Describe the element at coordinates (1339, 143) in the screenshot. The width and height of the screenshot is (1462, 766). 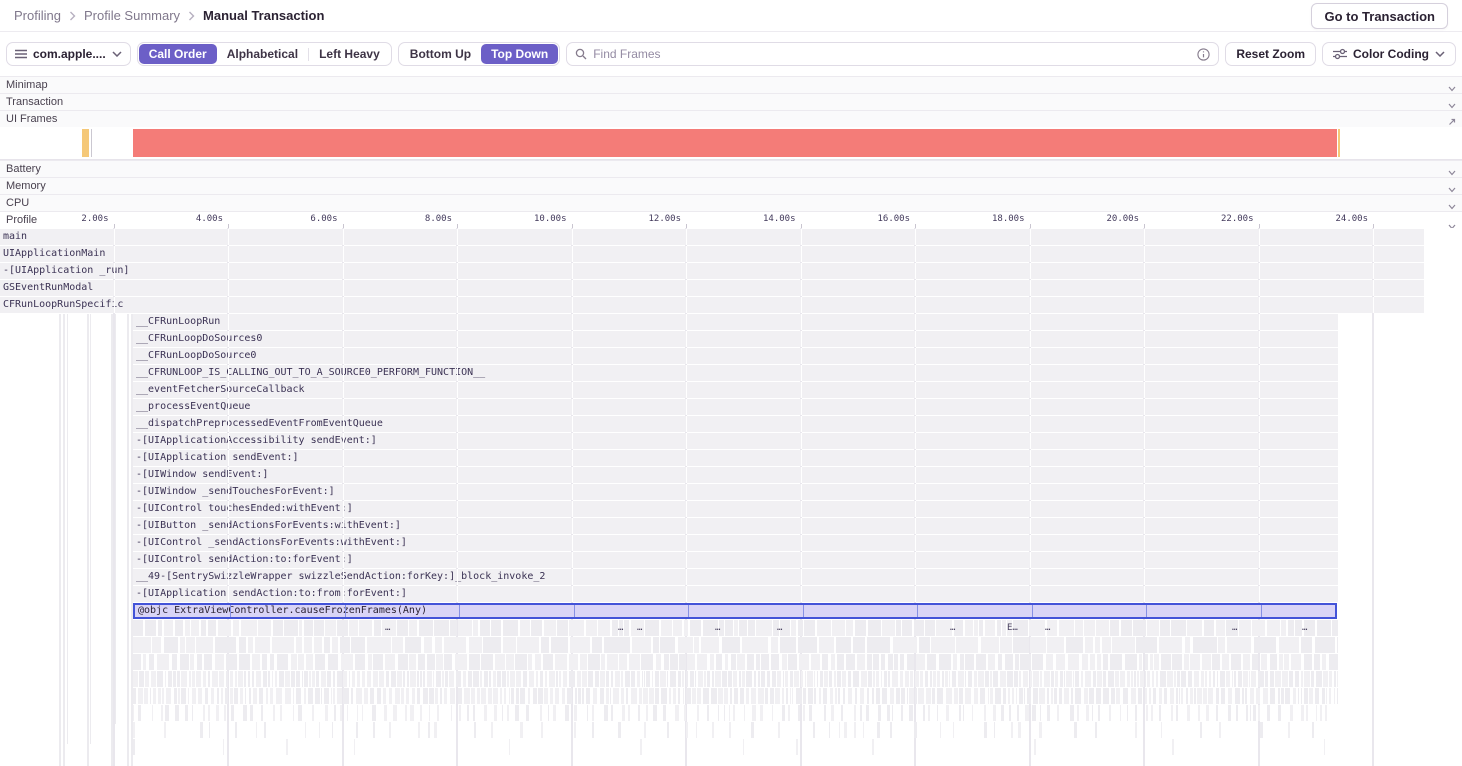
I see `slow-frame-bar` at that location.